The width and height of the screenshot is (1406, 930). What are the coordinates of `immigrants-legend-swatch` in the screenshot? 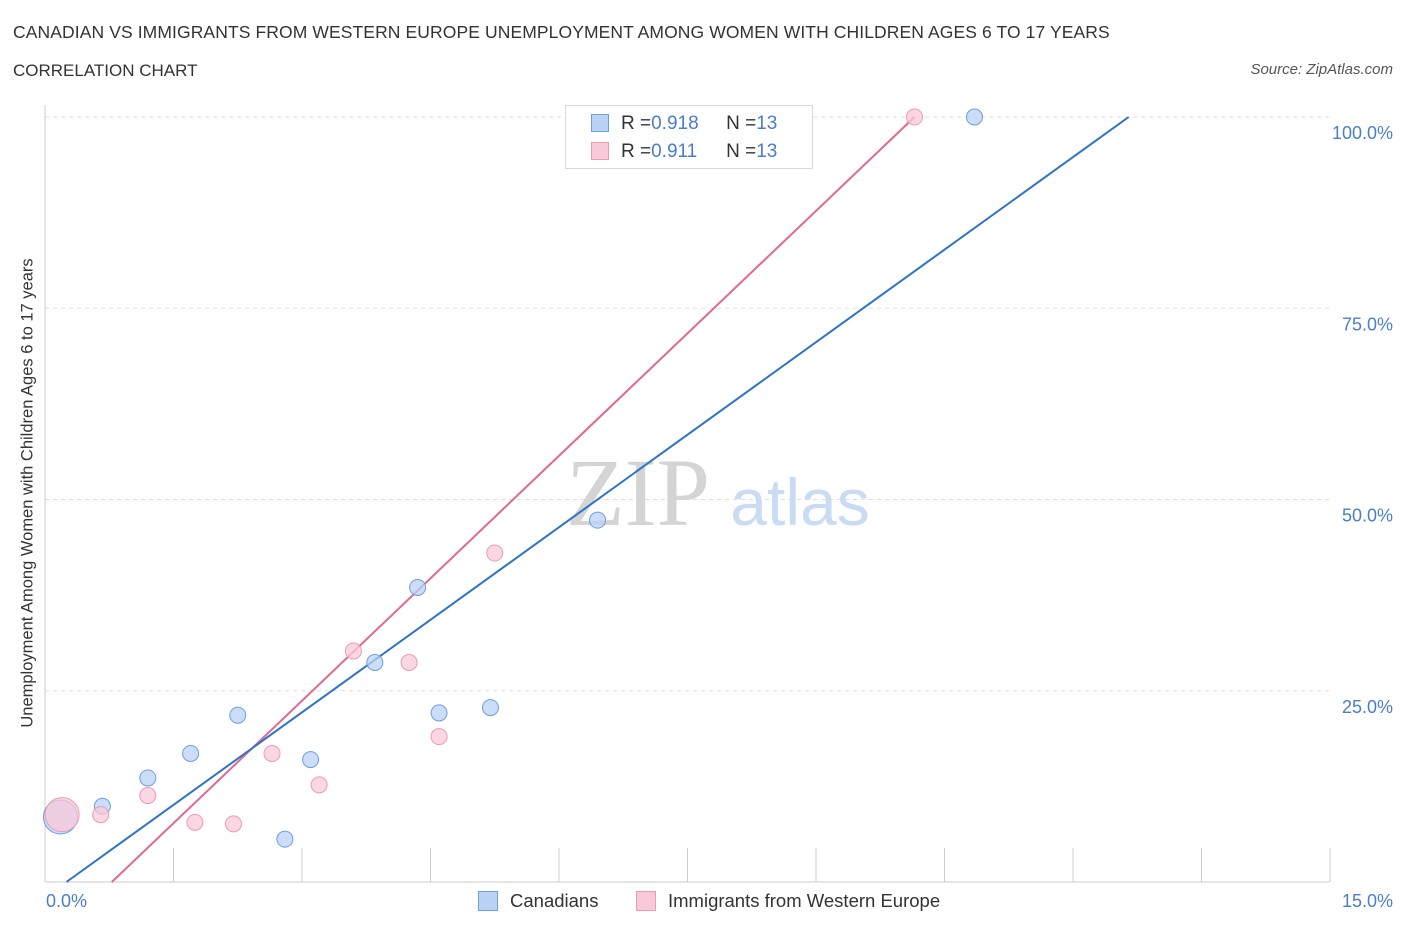 It's located at (646, 901).